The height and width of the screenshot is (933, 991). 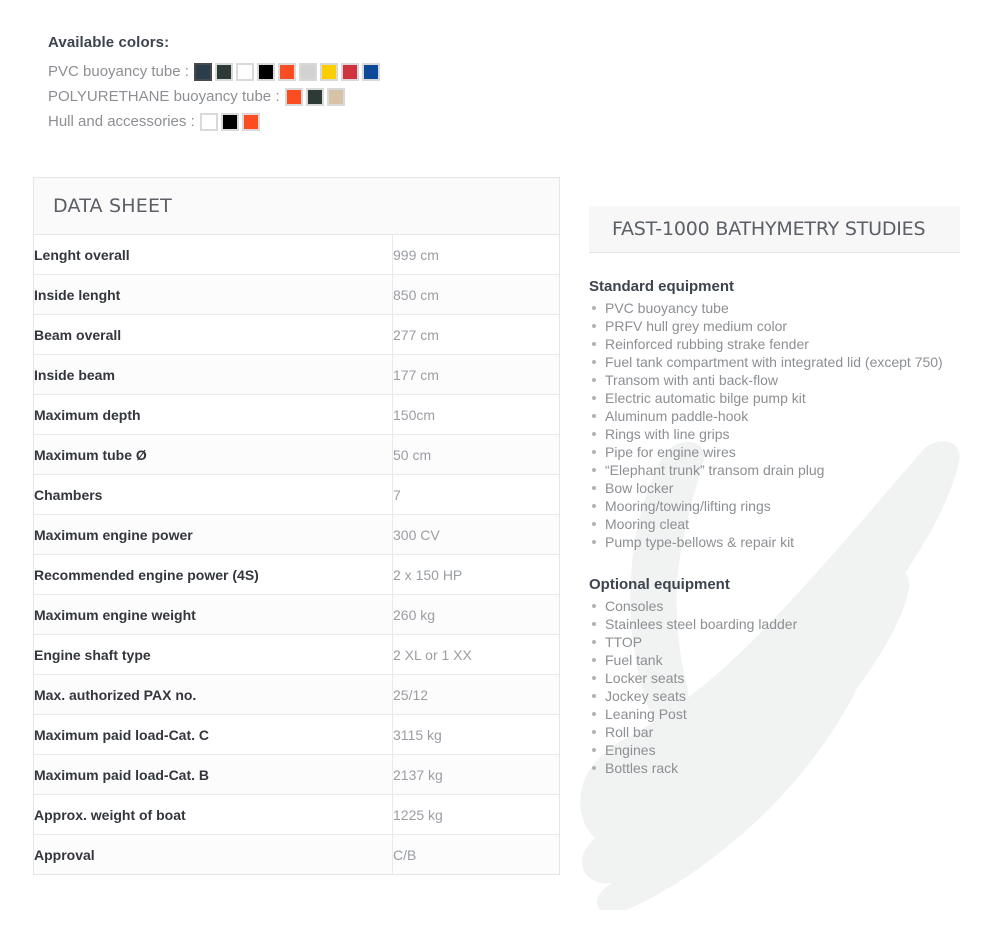 I want to click on list-item: Leaning Post, so click(x=774, y=714).